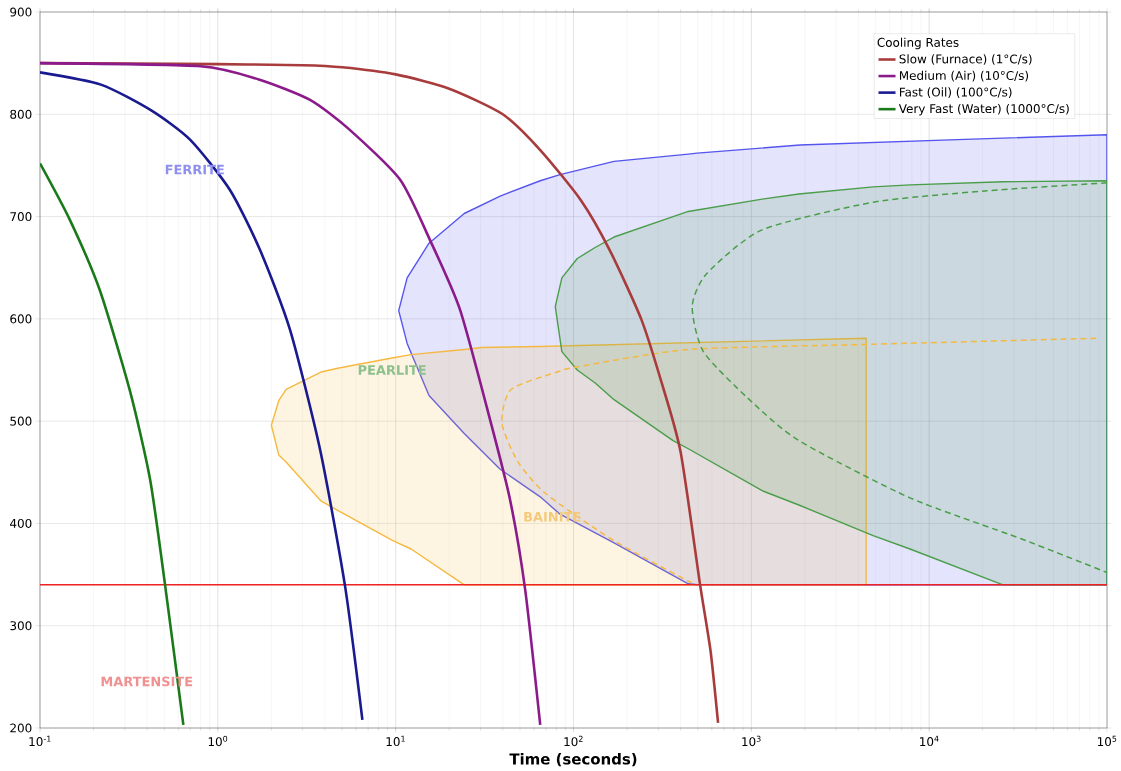 The image size is (1121, 771). Describe the element at coordinates (573, 741) in the screenshot. I see `x-tick-label: 10$^{2}$` at that location.